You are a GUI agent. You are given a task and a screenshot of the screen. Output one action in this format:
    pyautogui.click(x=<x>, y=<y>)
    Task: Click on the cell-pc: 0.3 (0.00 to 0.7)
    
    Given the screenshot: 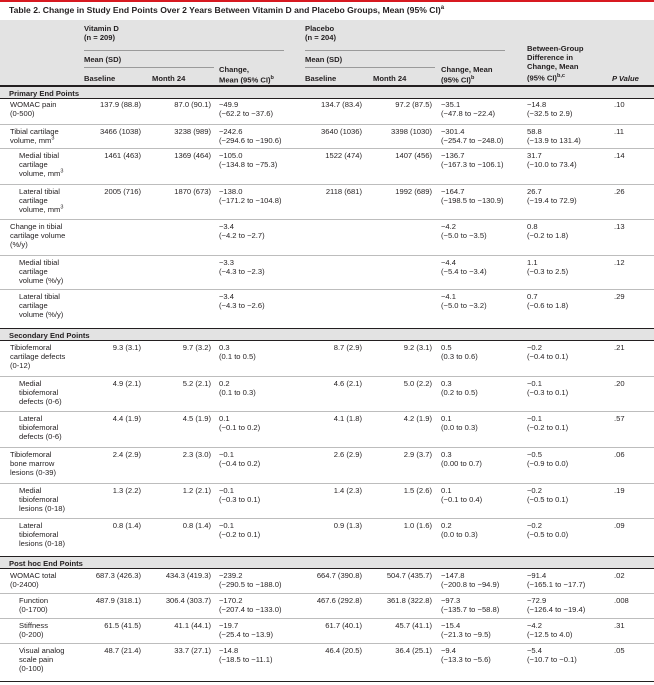 What is the action you would take?
    pyautogui.click(x=461, y=459)
    